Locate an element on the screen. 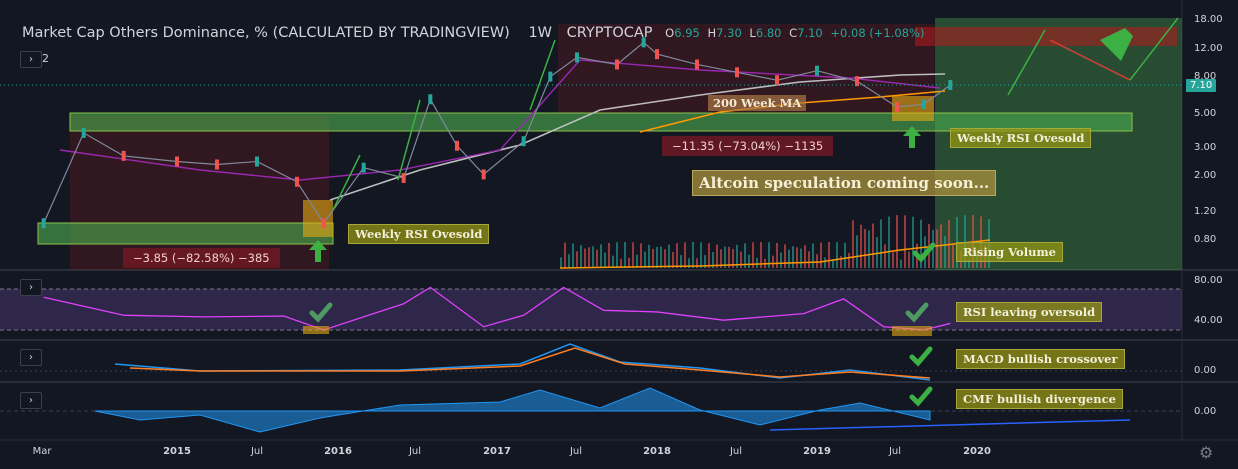 This screenshot has width=1238, height=469. macd-crossover-label: MACD bullish crossover is located at coordinates (1040, 359).